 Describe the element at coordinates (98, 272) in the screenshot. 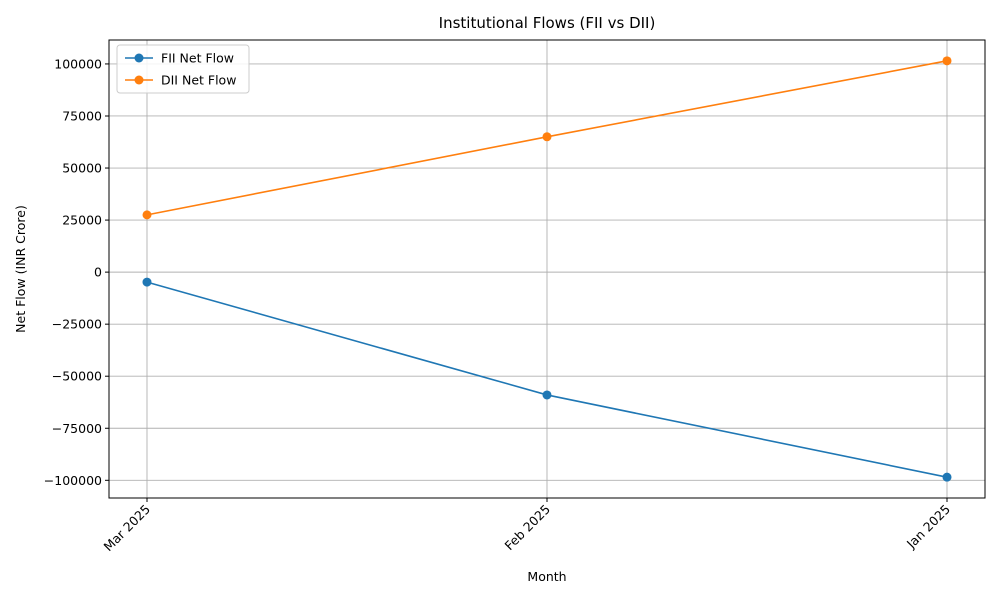

I see `y-tick-label: 0` at that location.